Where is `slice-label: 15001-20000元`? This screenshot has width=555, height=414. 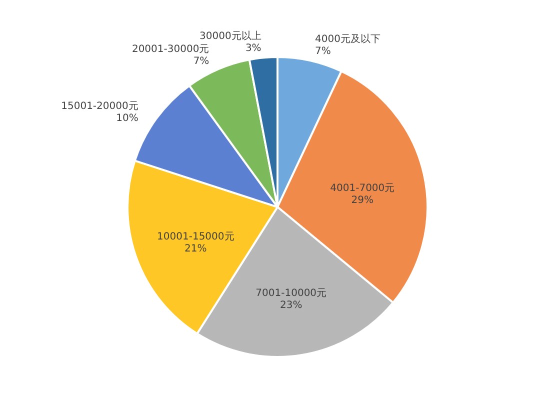
slice-label: 15001-20000元 is located at coordinates (99, 106).